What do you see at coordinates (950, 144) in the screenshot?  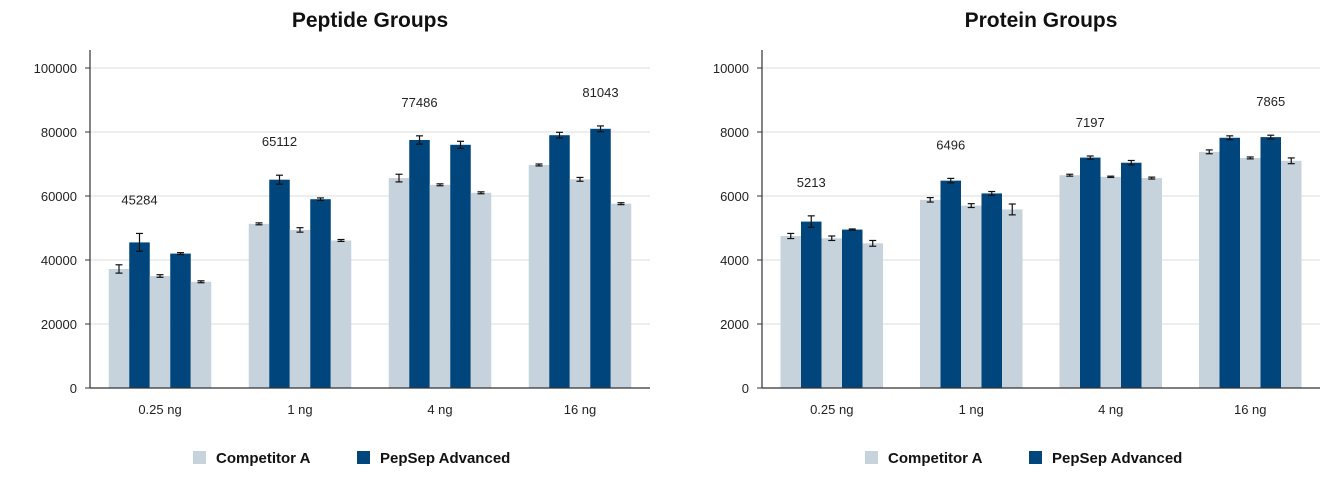 I see `data-label: 6496` at bounding box center [950, 144].